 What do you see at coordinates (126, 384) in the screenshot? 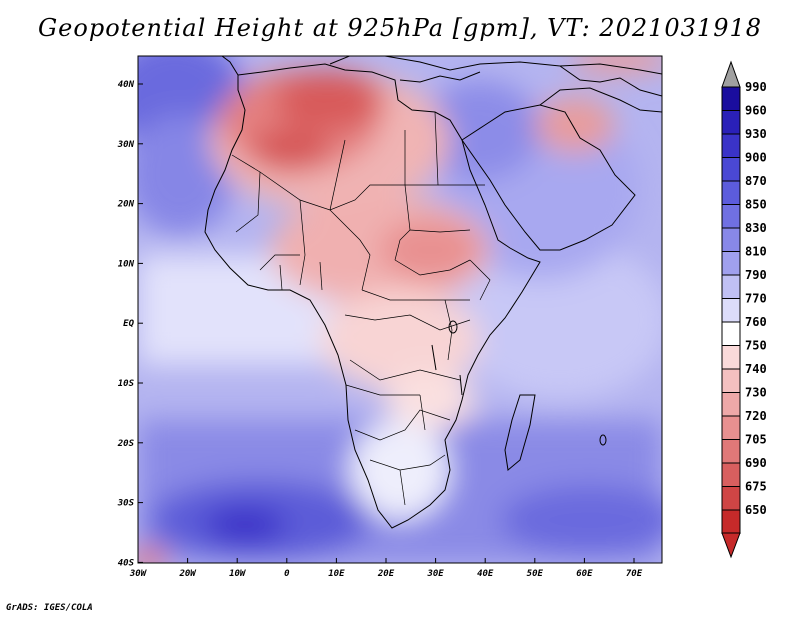
I see `lat-tick-label: 10S` at bounding box center [126, 384].